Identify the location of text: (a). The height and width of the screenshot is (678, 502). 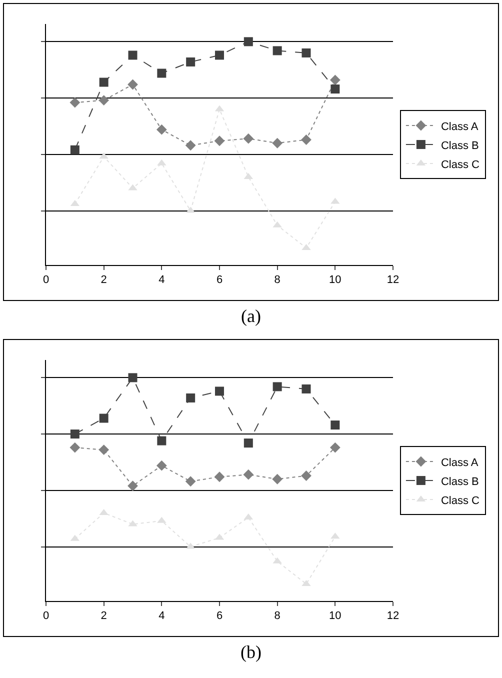
(251, 316).